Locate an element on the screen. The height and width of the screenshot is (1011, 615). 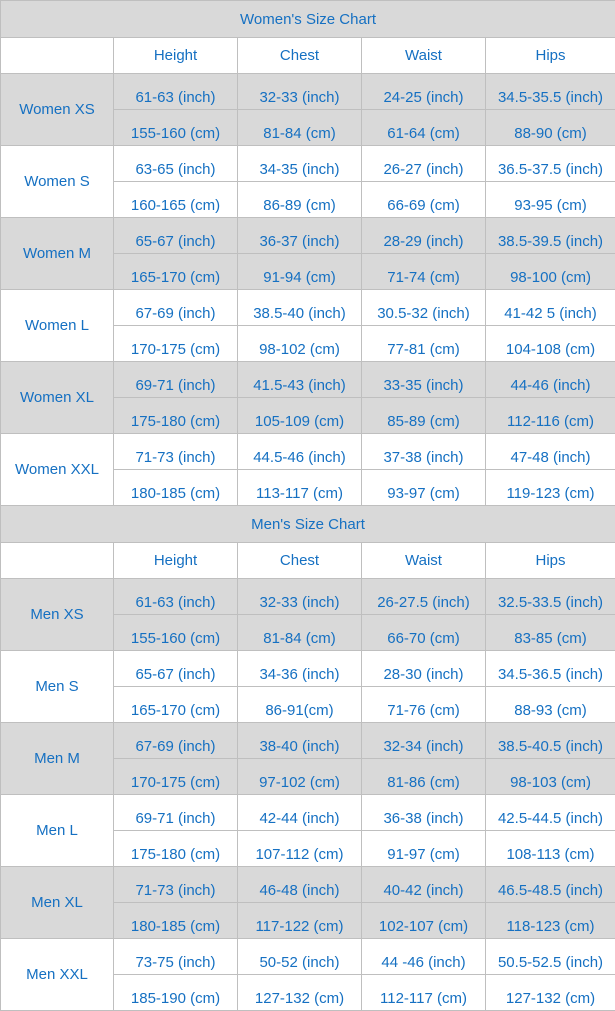
cm-value: 185-190 (cm) is located at coordinates (176, 993).